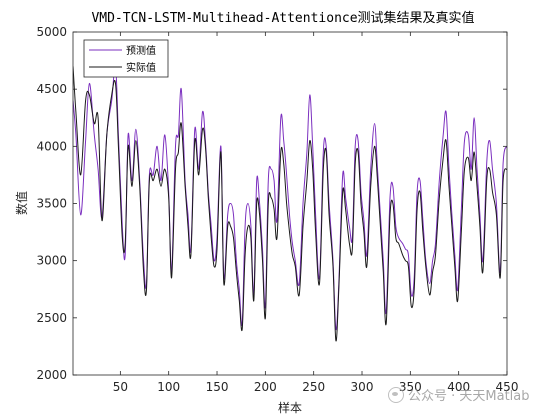 The height and width of the screenshot is (420, 560). Describe the element at coordinates (51, 89) in the screenshot. I see `y-tick-label: 4500` at that location.